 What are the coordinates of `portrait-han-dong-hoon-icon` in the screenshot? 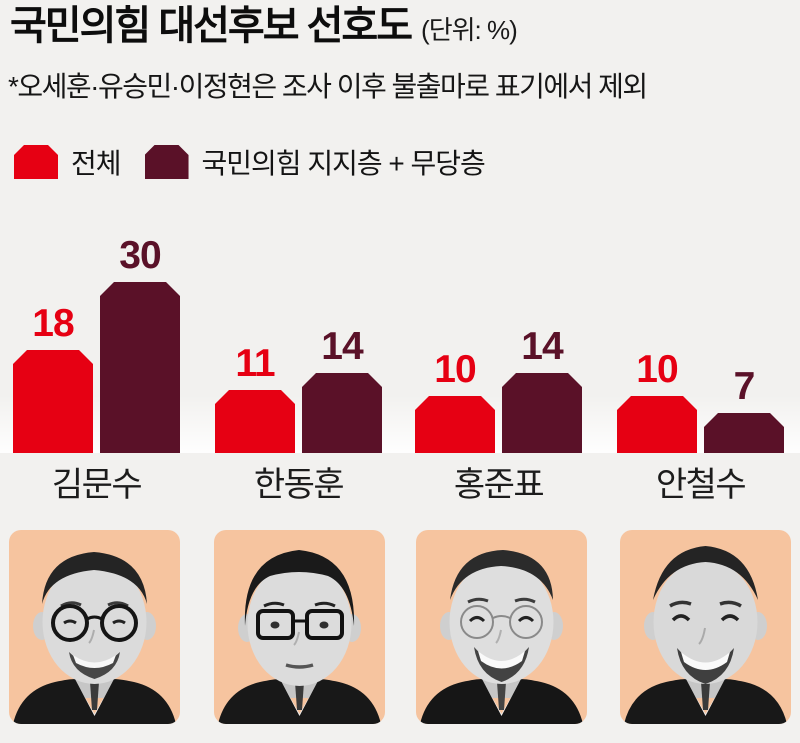 It's located at (299, 637).